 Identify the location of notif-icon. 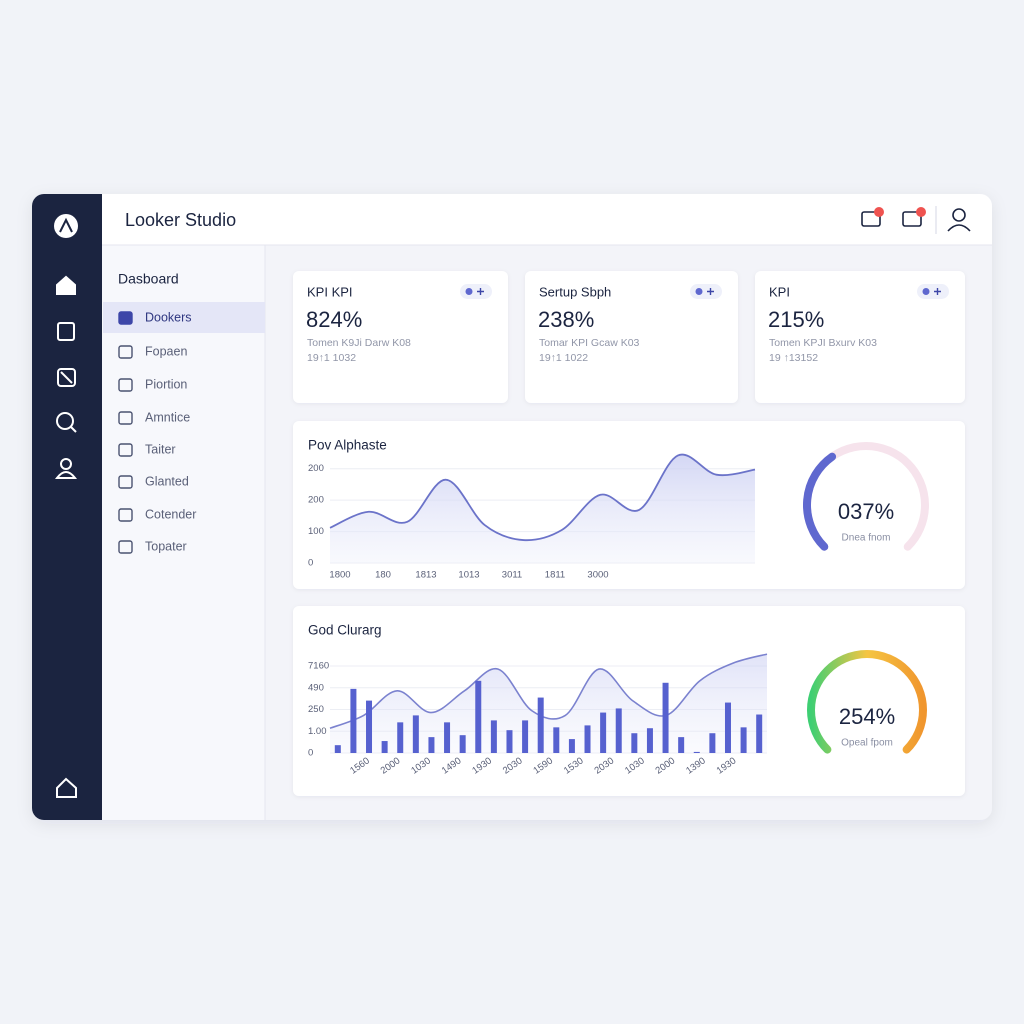
(871, 219).